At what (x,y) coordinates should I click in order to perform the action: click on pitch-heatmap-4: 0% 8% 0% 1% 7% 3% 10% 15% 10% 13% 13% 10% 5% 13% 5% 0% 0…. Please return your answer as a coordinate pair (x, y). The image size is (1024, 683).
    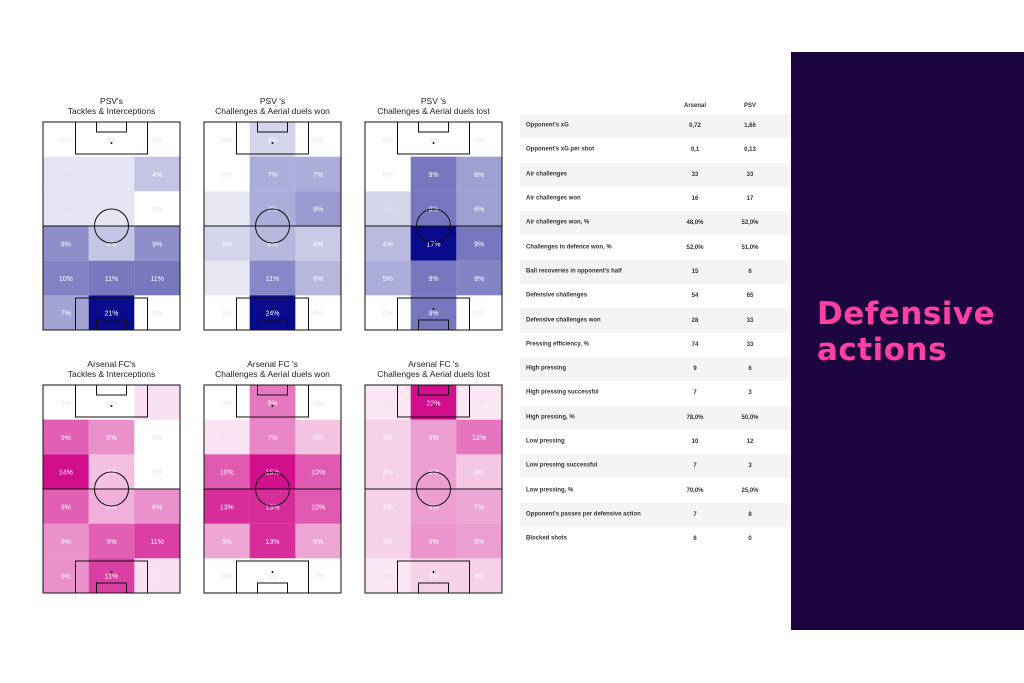
    Looking at the image, I should click on (272, 489).